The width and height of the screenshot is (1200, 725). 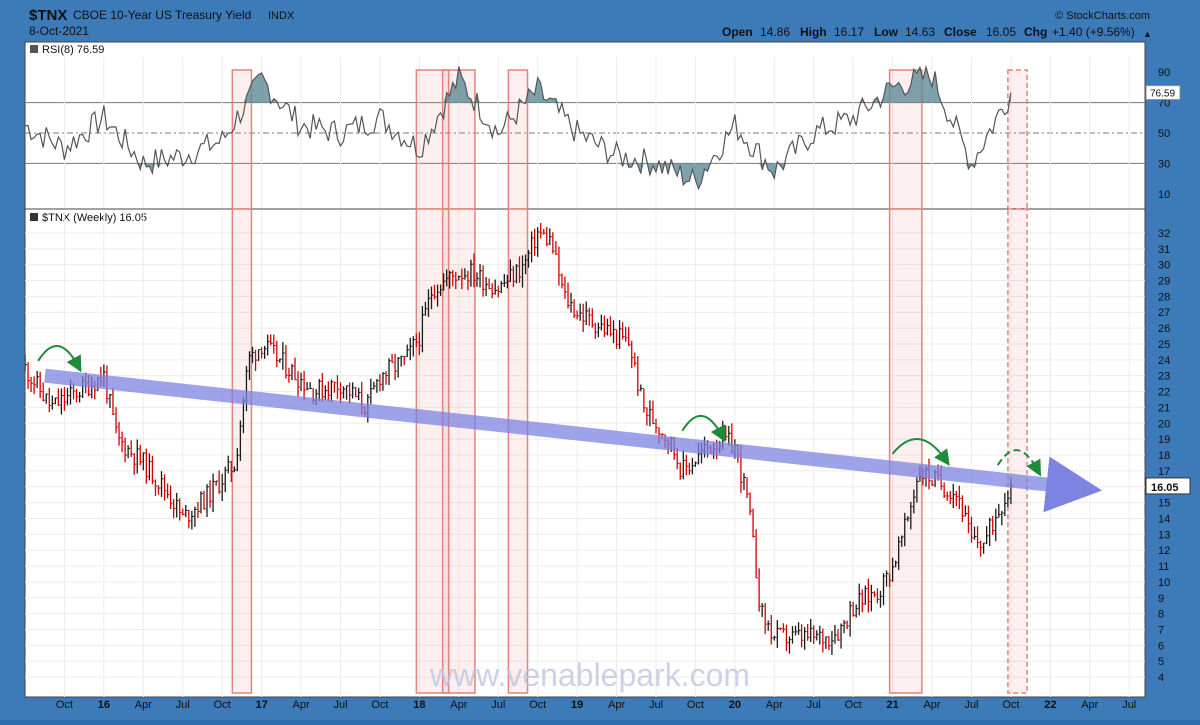 I want to click on rsi-tick-label: 10, so click(x=1164, y=195).